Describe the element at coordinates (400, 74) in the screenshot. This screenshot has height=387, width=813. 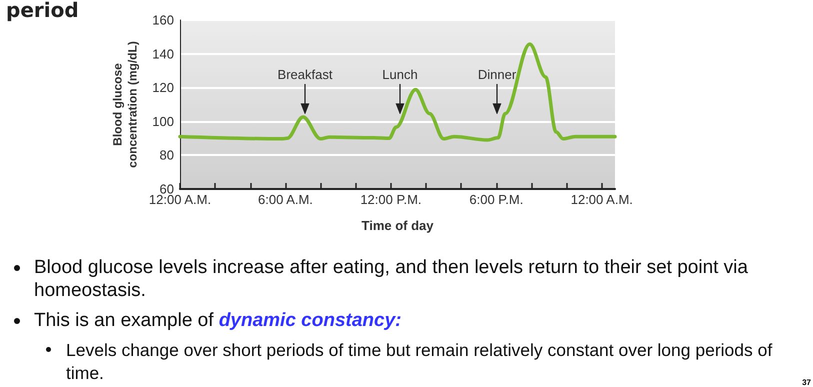
I see `annotation: Lunch` at that location.